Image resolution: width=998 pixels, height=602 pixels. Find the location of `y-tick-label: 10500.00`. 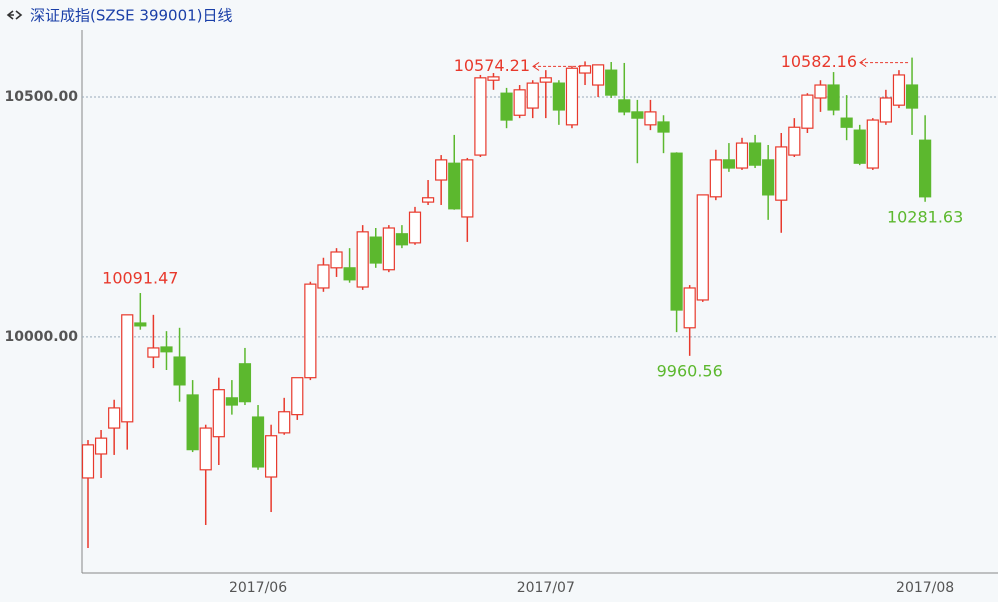

y-tick-label: 10500.00 is located at coordinates (41, 97).